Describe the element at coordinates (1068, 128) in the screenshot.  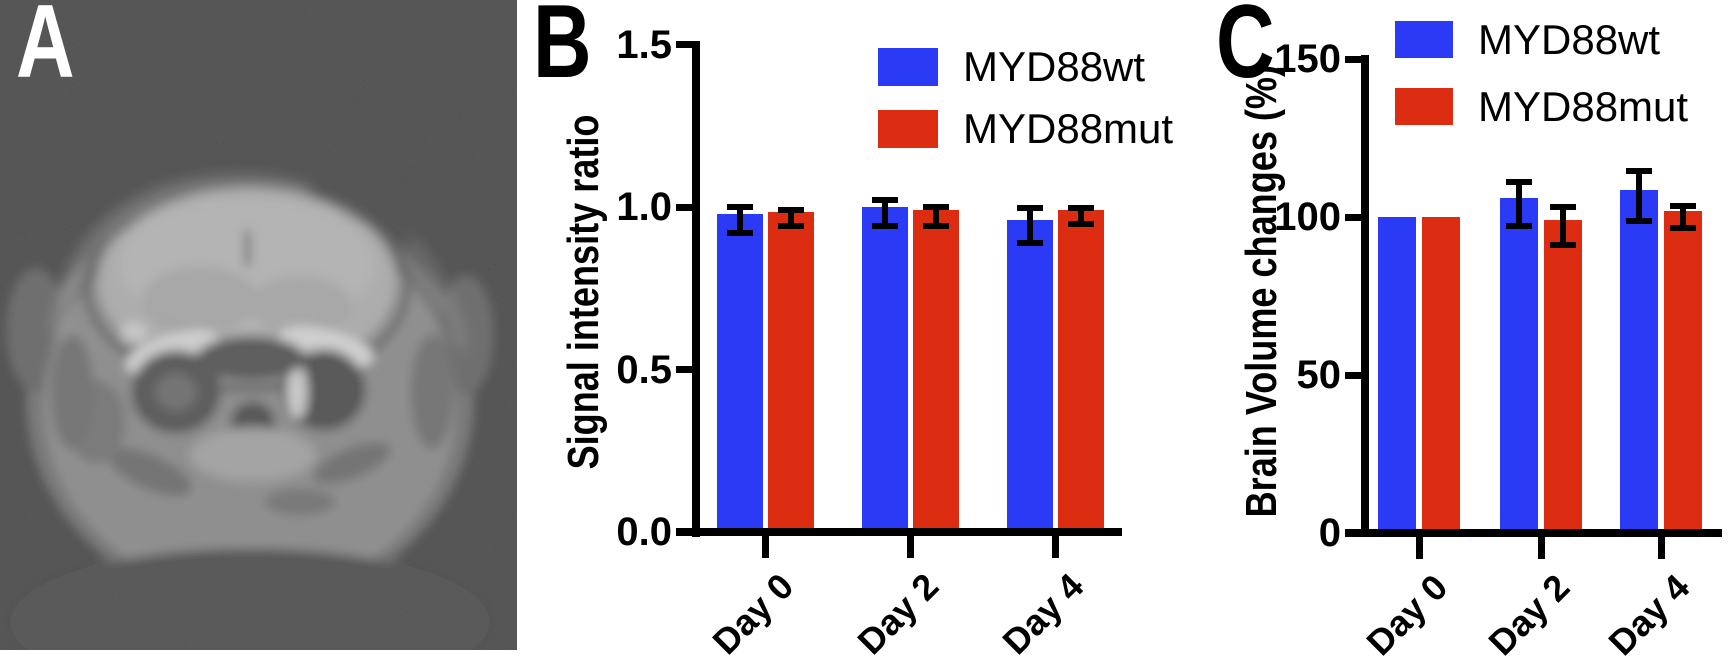
I see `legend-label-b-myd88mut: MYD88mut` at that location.